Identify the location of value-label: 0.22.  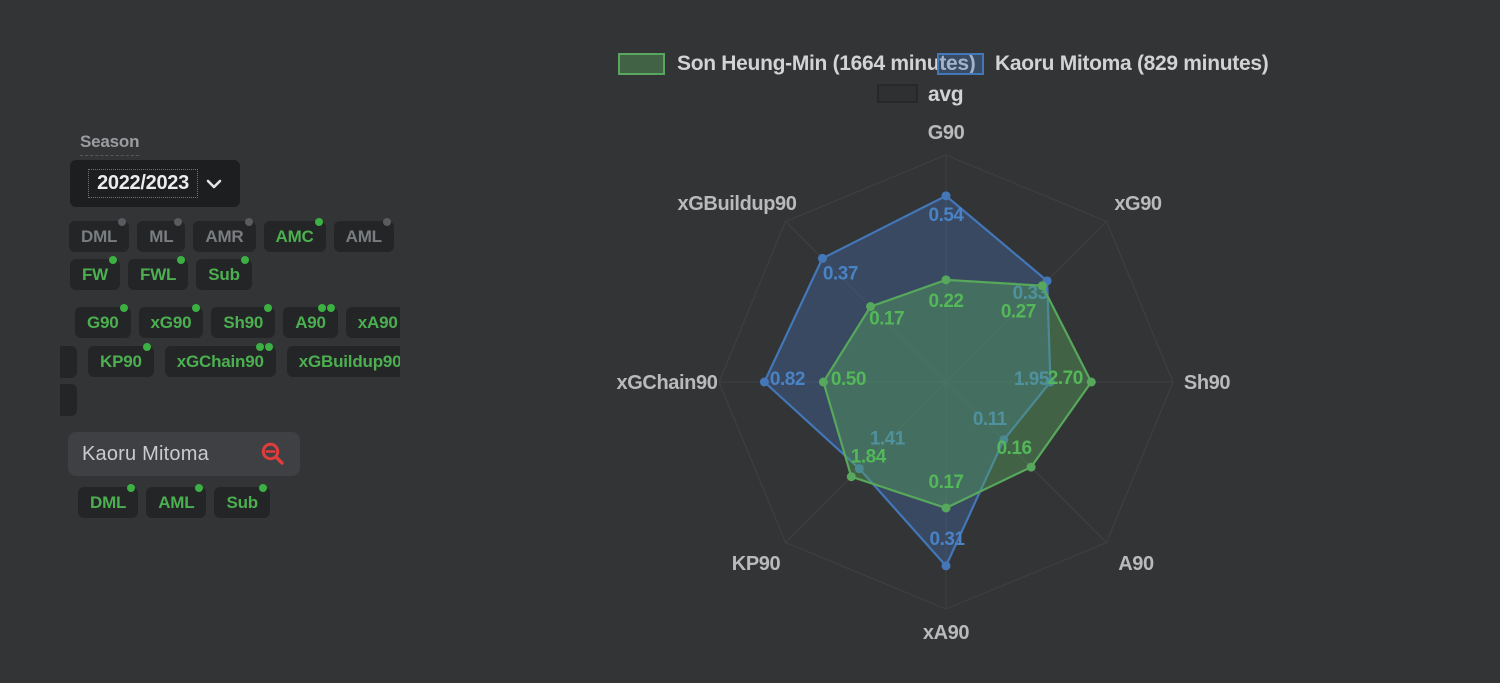
(946, 301).